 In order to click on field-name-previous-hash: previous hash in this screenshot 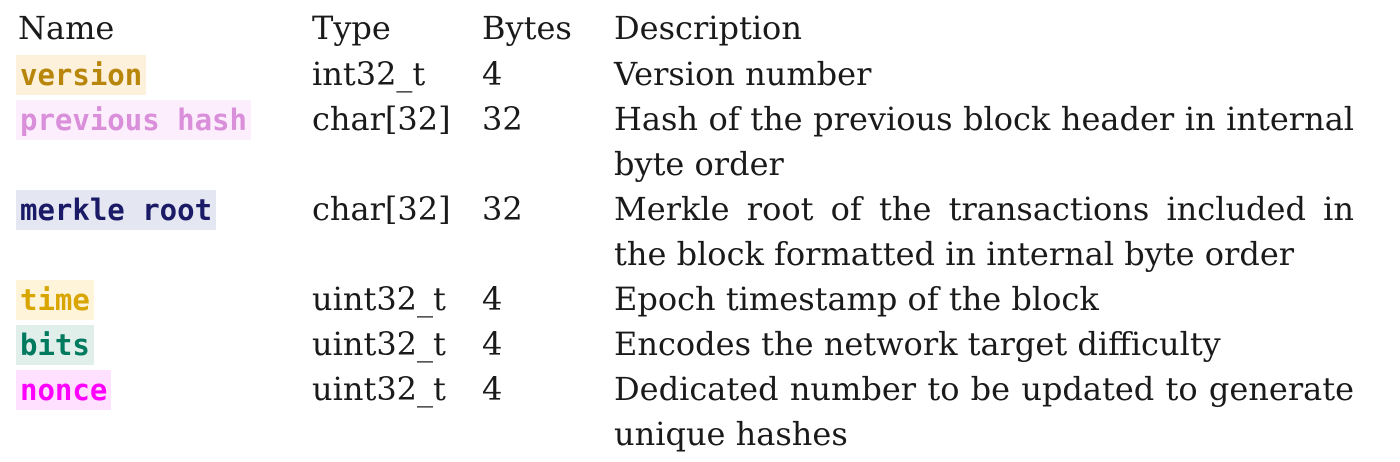, I will do `click(133, 120)`.